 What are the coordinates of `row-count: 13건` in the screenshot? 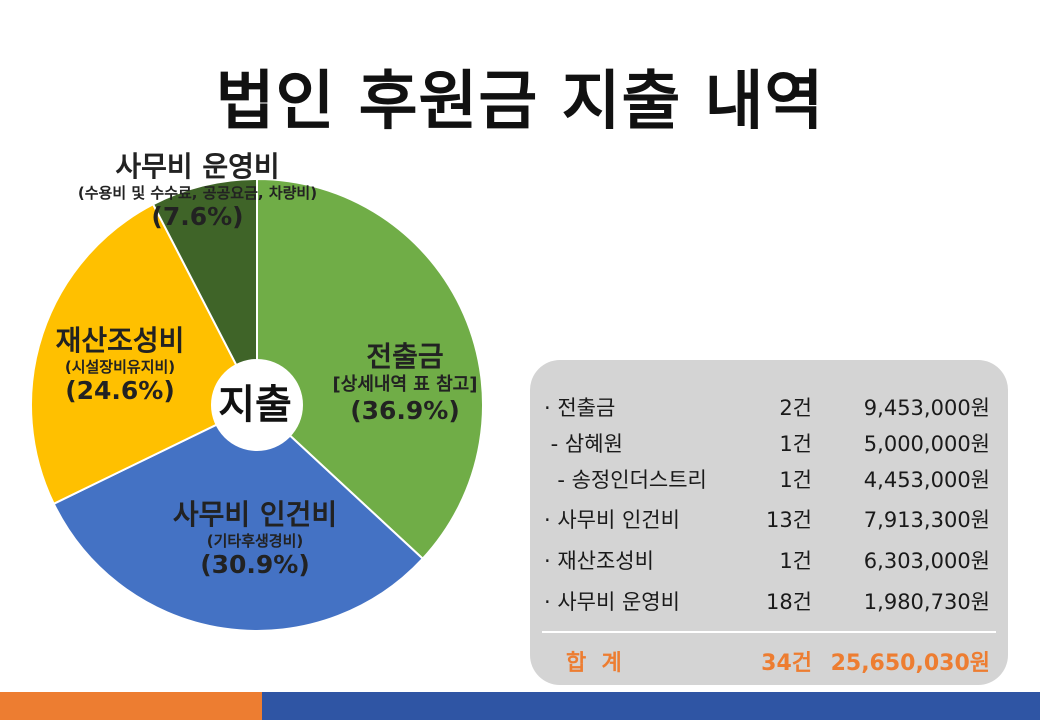 It's located at (788, 520).